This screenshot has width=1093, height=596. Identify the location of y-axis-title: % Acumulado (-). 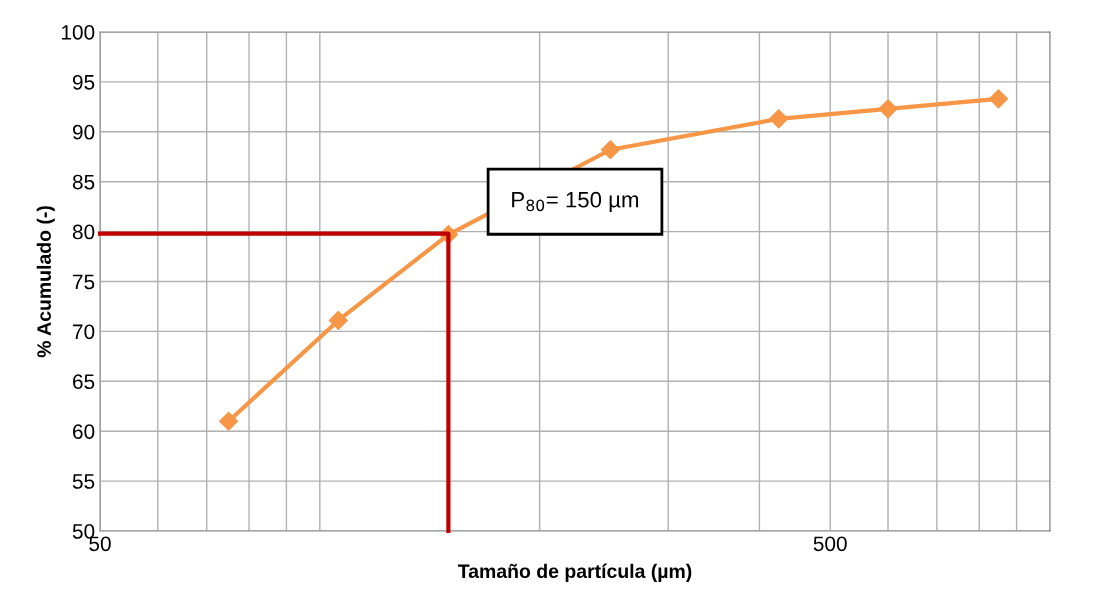
(45, 282).